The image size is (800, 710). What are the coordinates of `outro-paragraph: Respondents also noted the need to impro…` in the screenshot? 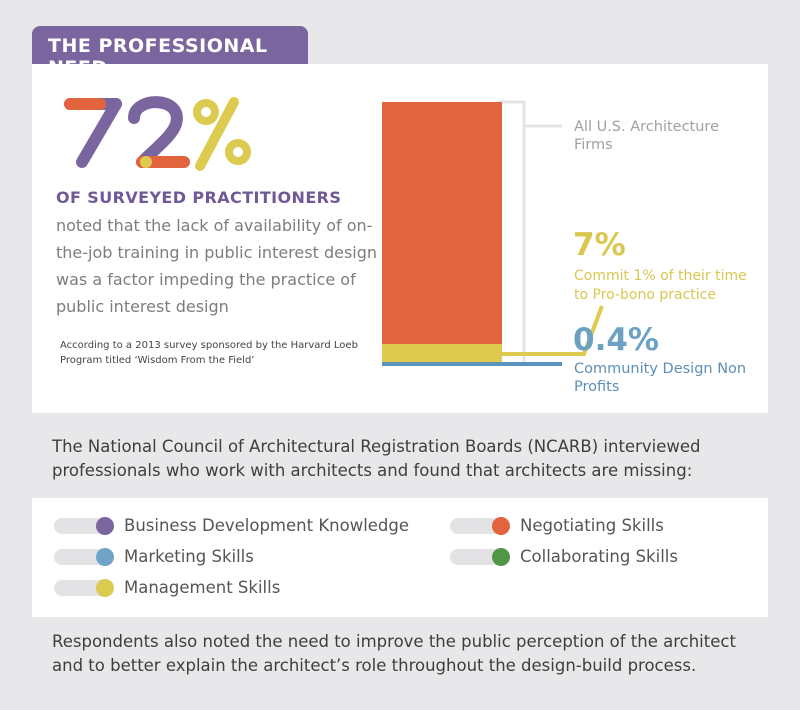 It's located at (394, 653).